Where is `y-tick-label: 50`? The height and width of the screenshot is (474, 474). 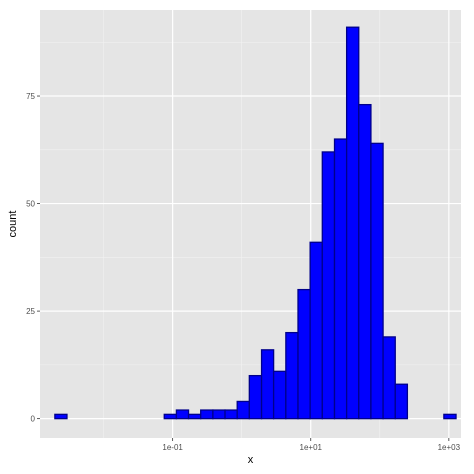
y-tick-label: 50 is located at coordinates (30, 204).